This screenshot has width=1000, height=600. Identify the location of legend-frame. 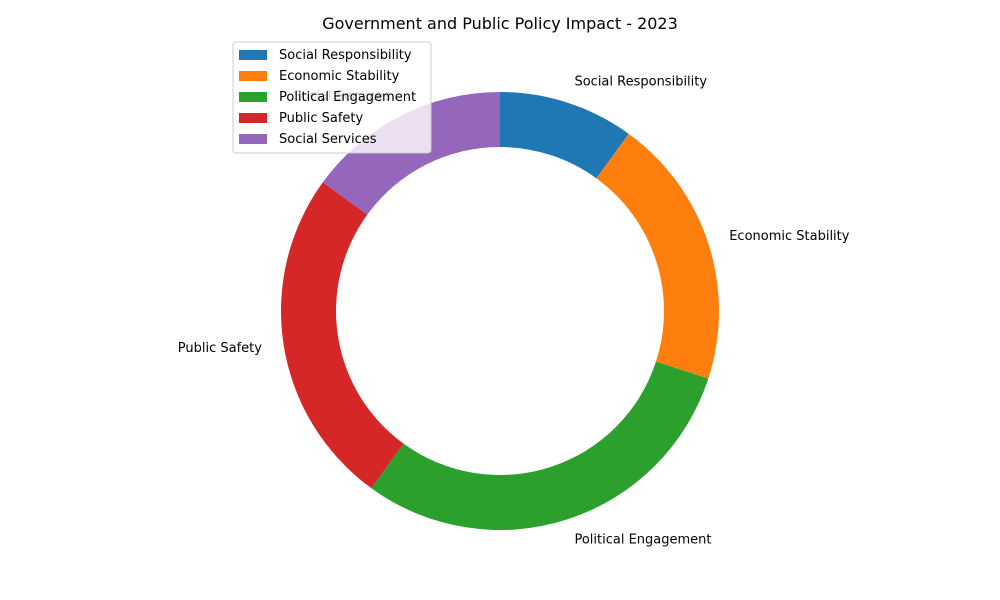
(332, 97).